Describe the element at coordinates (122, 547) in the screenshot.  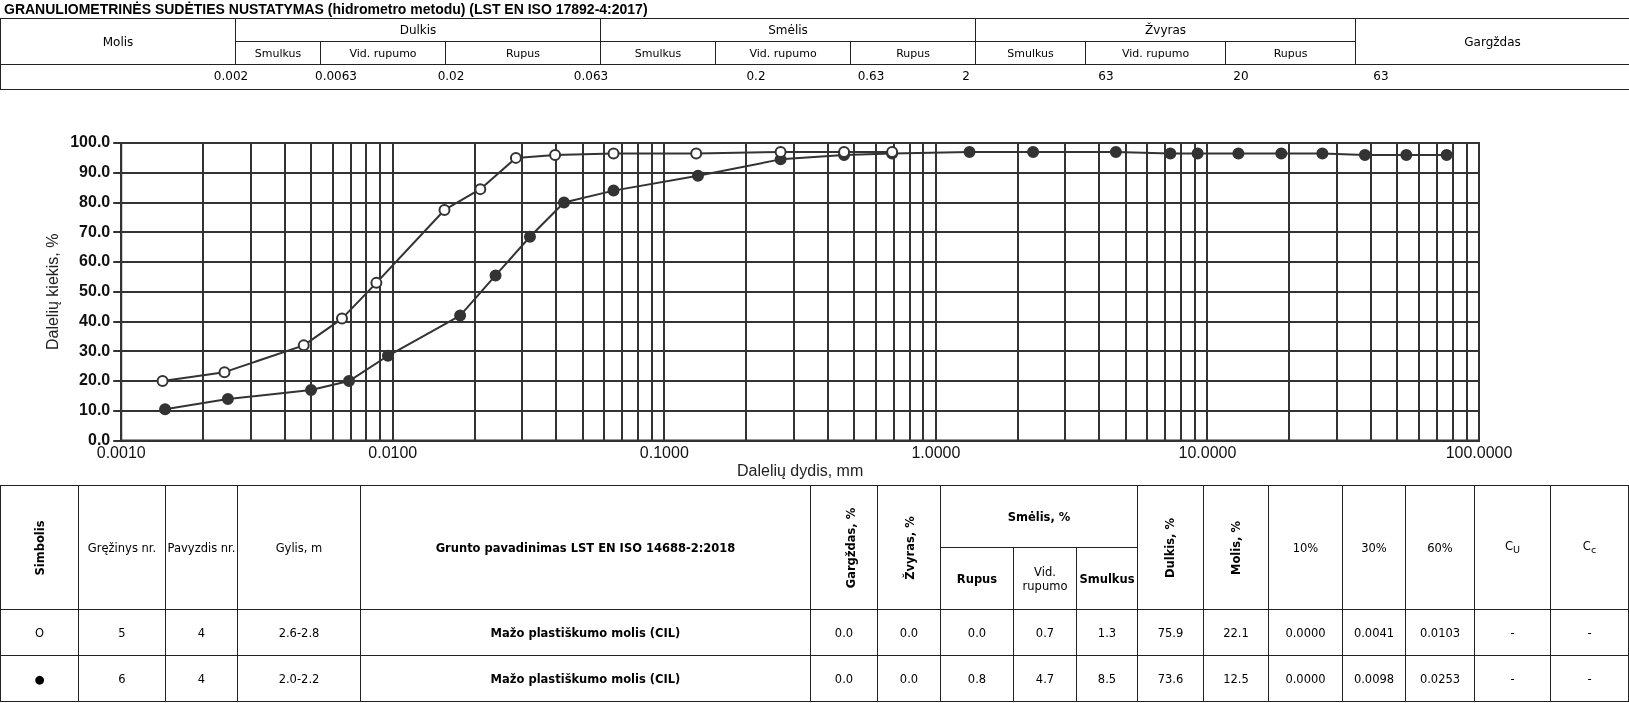
I see `text: Gręžinys nr.` at that location.